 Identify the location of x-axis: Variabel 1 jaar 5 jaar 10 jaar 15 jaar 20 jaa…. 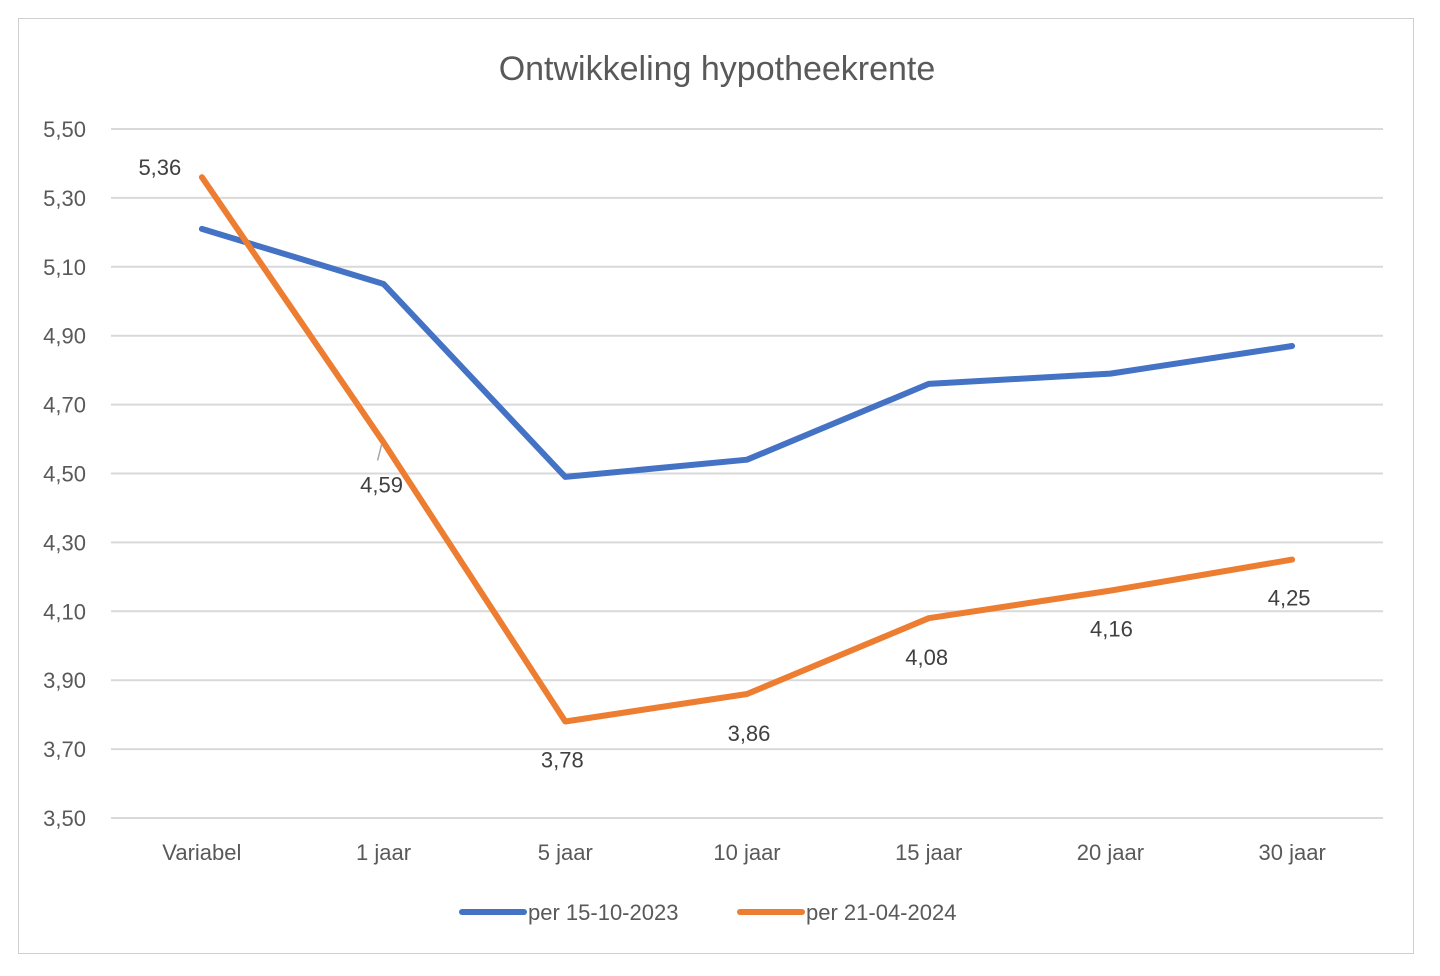
(743, 852).